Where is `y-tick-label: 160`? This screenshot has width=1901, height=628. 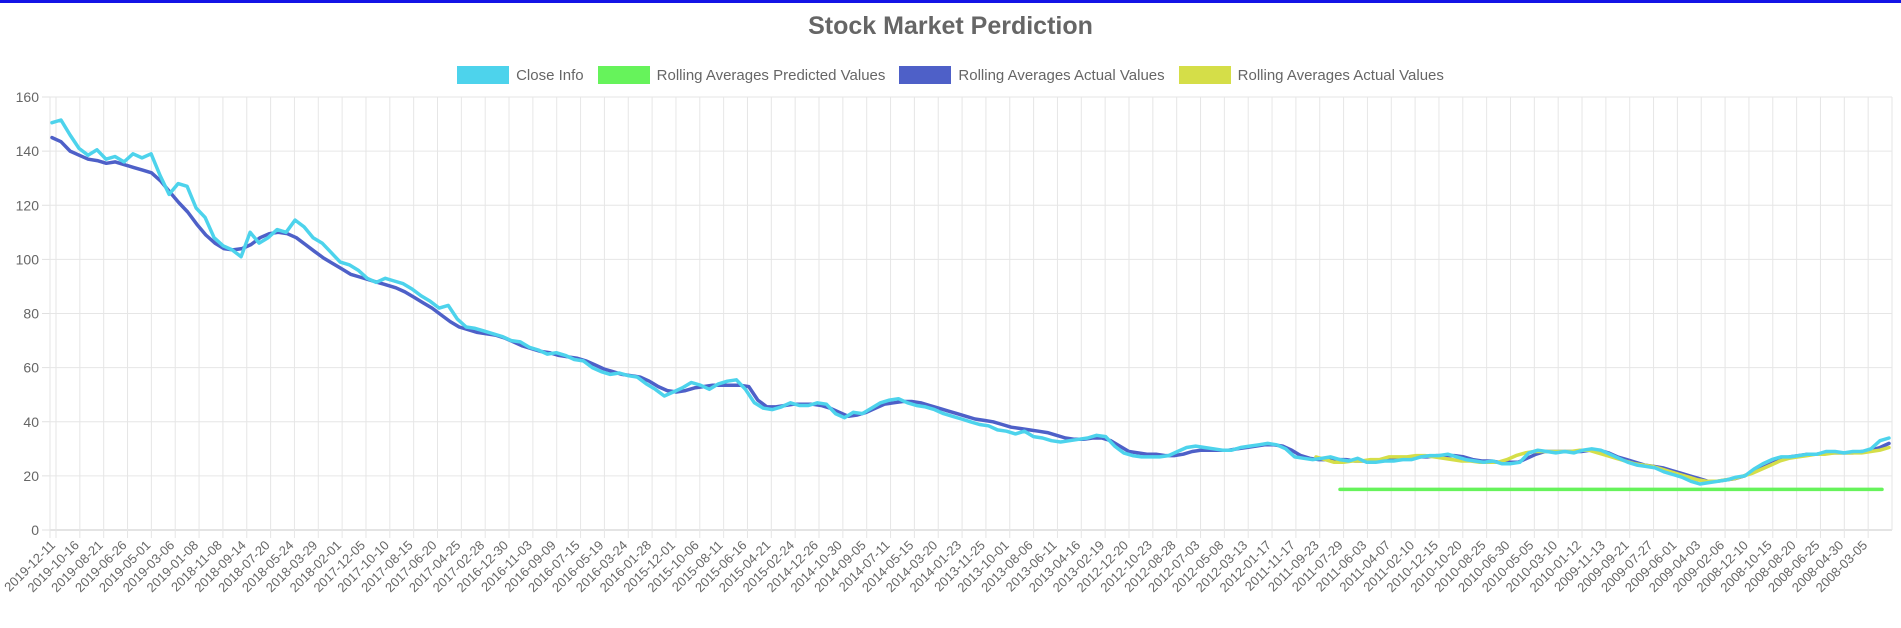 y-tick-label: 160 is located at coordinates (28, 97).